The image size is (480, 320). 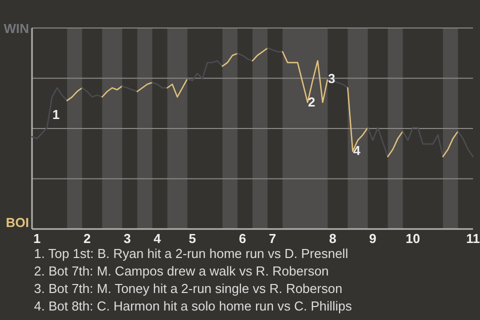 What do you see at coordinates (158, 238) in the screenshot?
I see `x-tick-label: 4` at bounding box center [158, 238].